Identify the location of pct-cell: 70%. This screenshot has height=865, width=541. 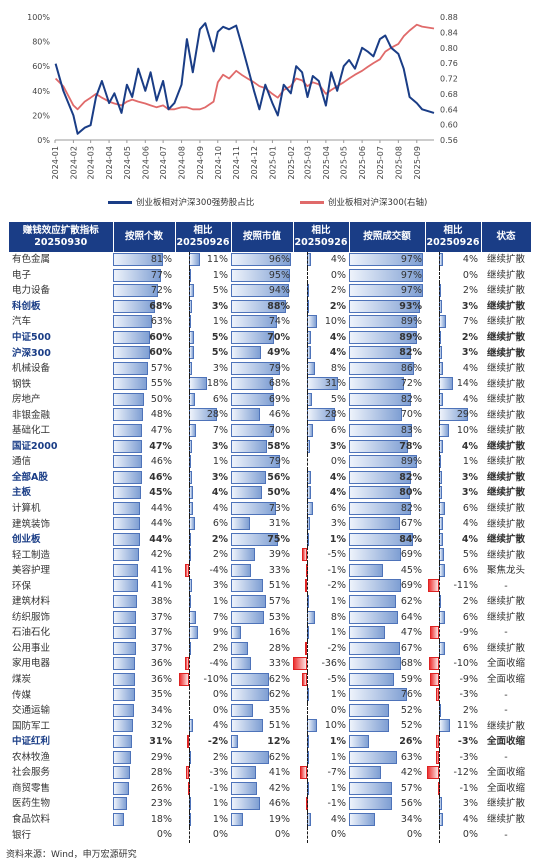
(387, 415).